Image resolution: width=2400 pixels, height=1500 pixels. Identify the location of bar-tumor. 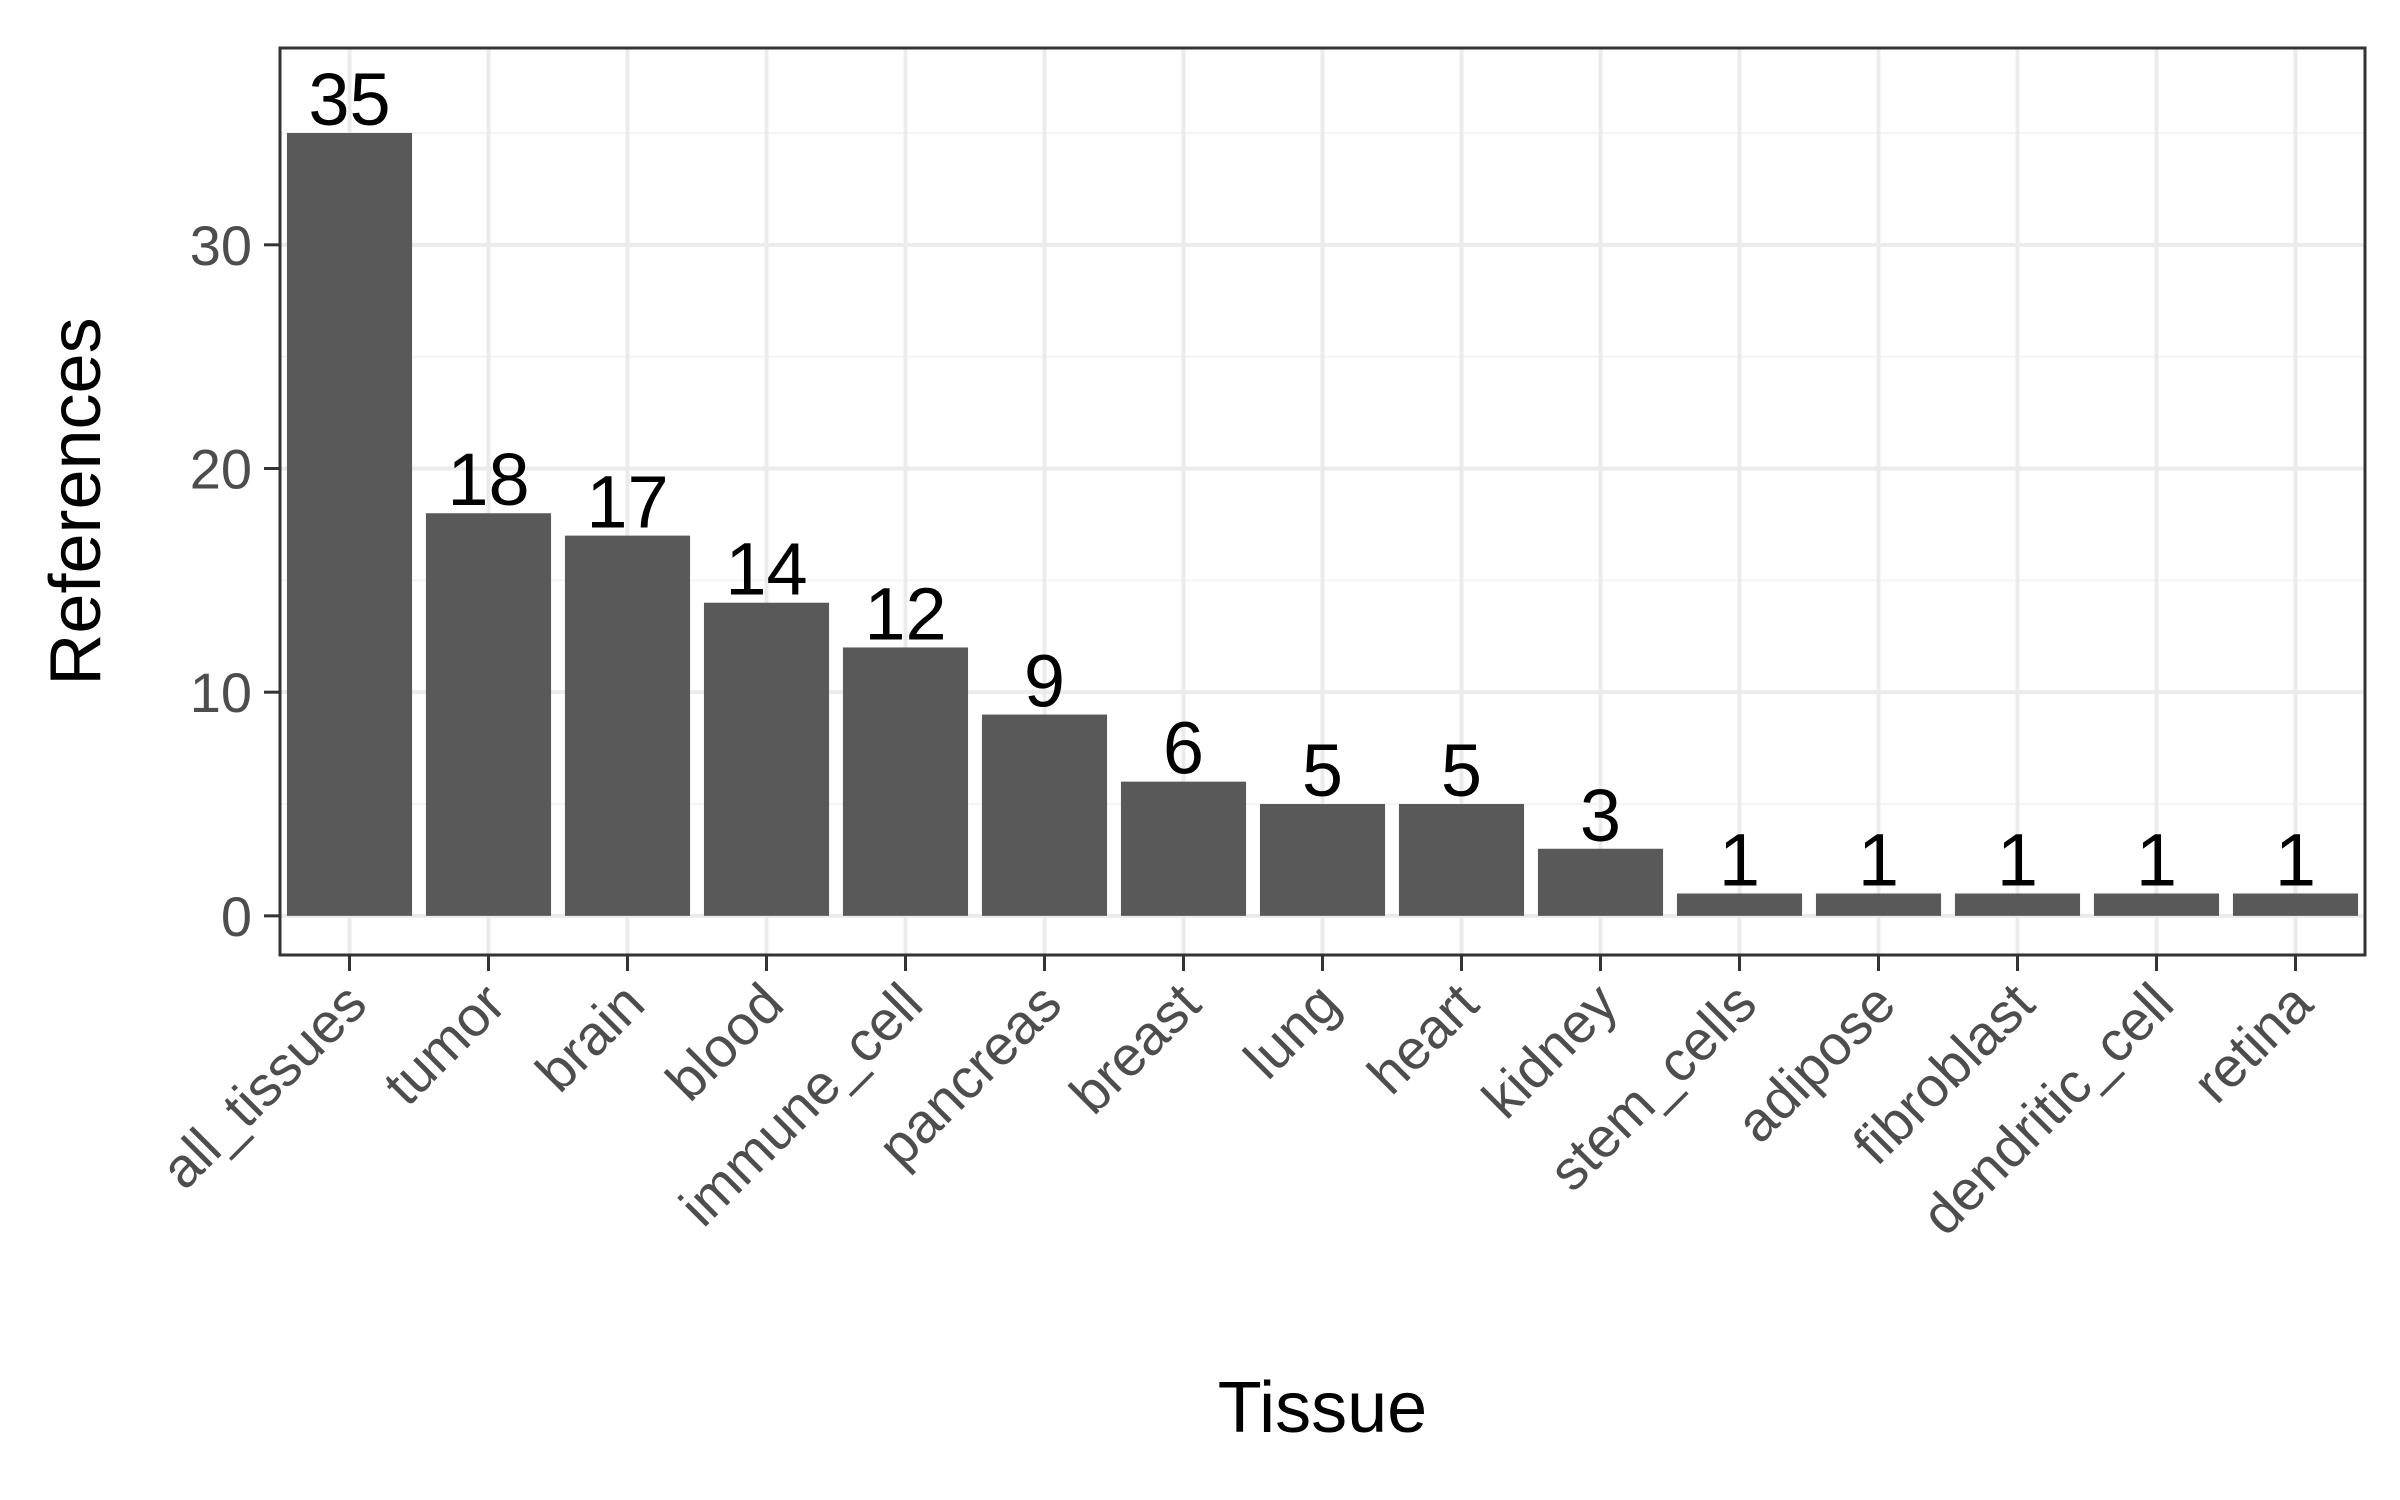
(488, 714).